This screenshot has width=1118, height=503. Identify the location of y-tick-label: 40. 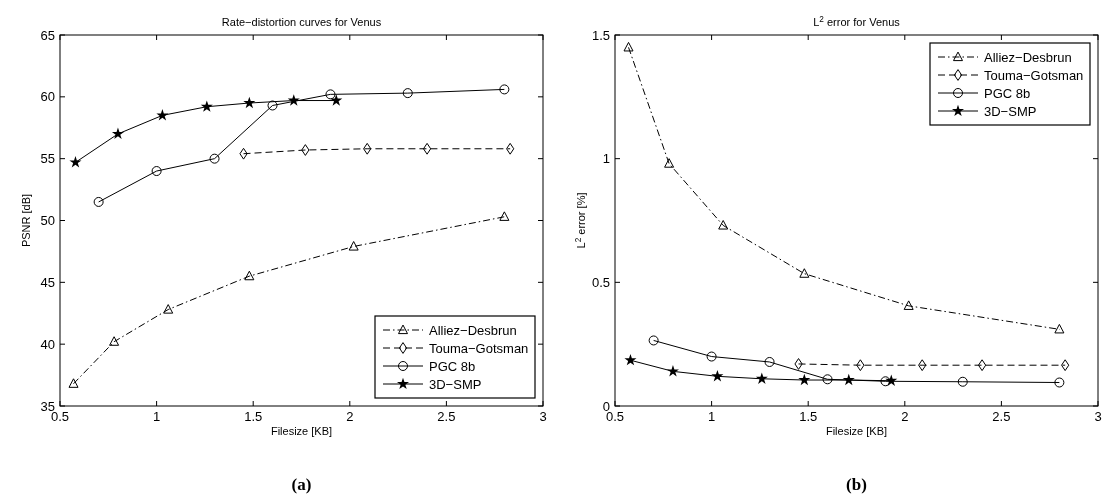
(47, 344).